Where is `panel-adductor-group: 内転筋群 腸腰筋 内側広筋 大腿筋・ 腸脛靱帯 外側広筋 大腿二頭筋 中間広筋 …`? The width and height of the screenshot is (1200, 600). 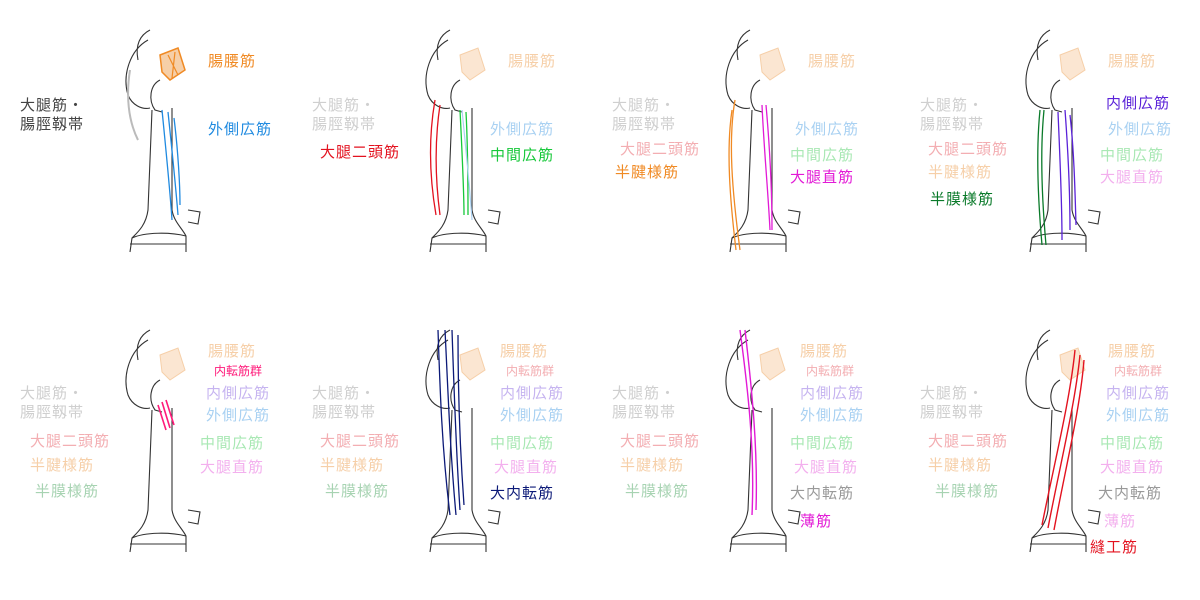 panel-adductor-group: 内転筋群 腸腰筋 内側広筋 大腿筋・ 腸脛靱帯 外側広筋 大腿二頭筋 中間広筋 … is located at coordinates (150, 450).